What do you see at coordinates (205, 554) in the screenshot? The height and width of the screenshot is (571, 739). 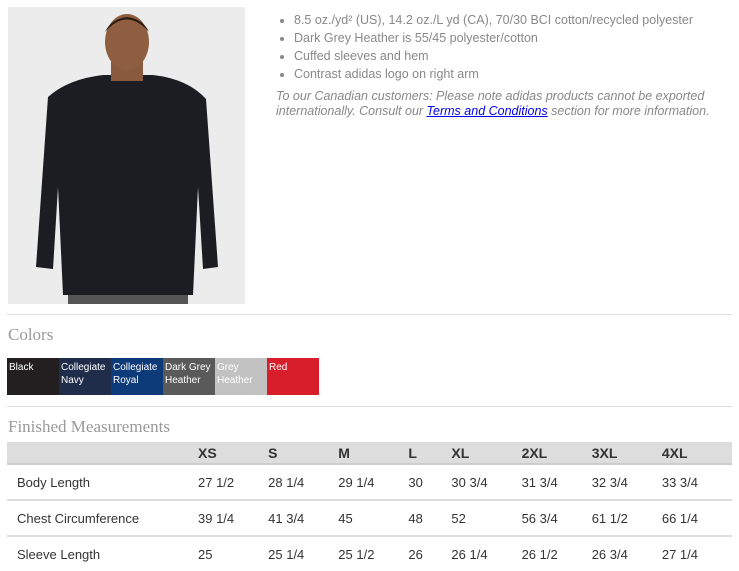 I see `measurement-cell: 25` at bounding box center [205, 554].